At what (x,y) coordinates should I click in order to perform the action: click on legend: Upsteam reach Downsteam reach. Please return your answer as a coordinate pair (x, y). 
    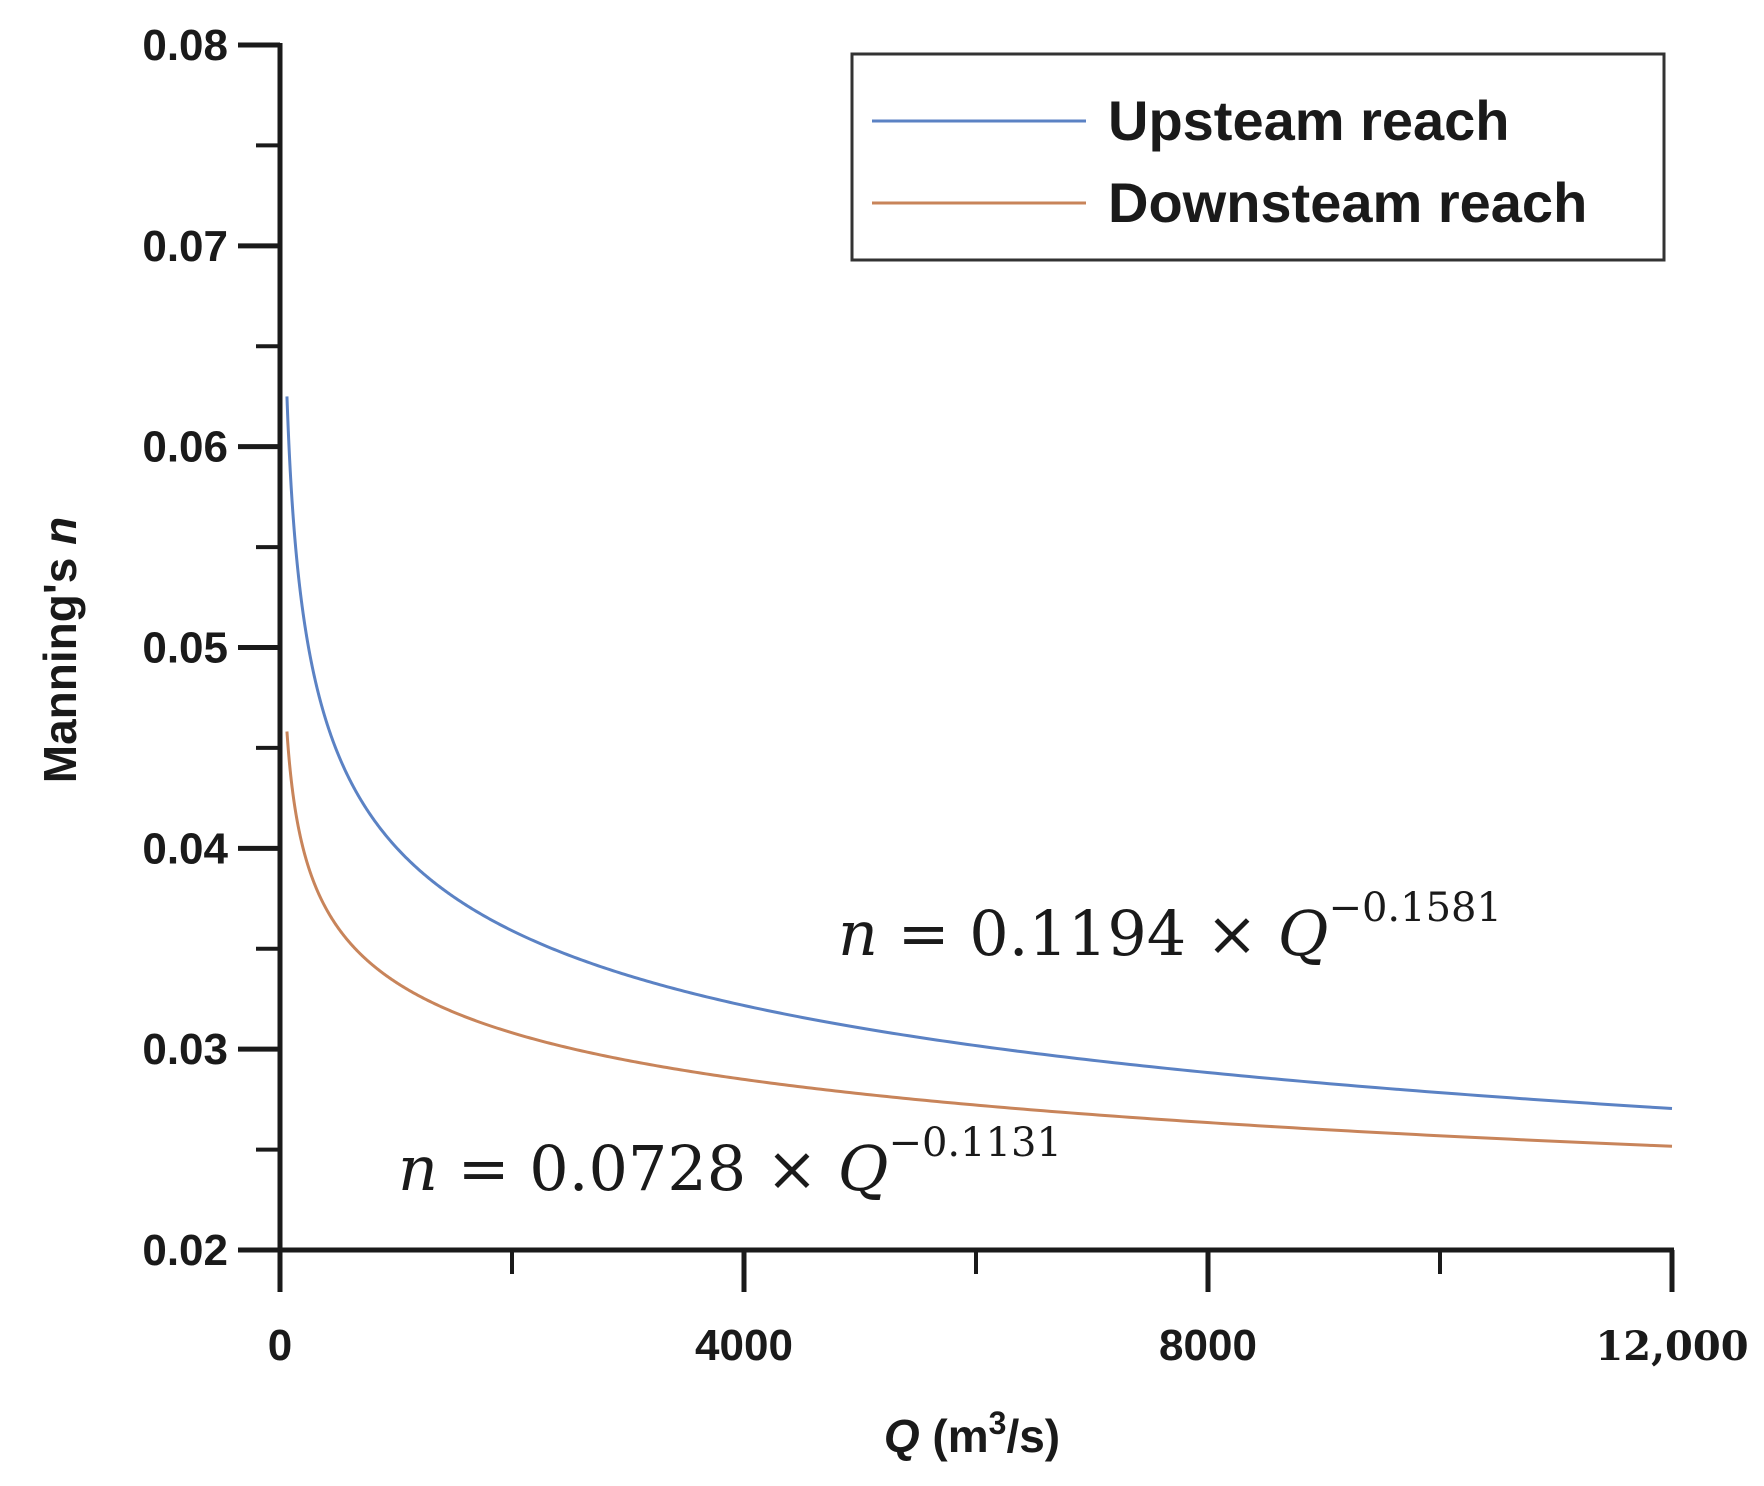
    Looking at the image, I should click on (1258, 157).